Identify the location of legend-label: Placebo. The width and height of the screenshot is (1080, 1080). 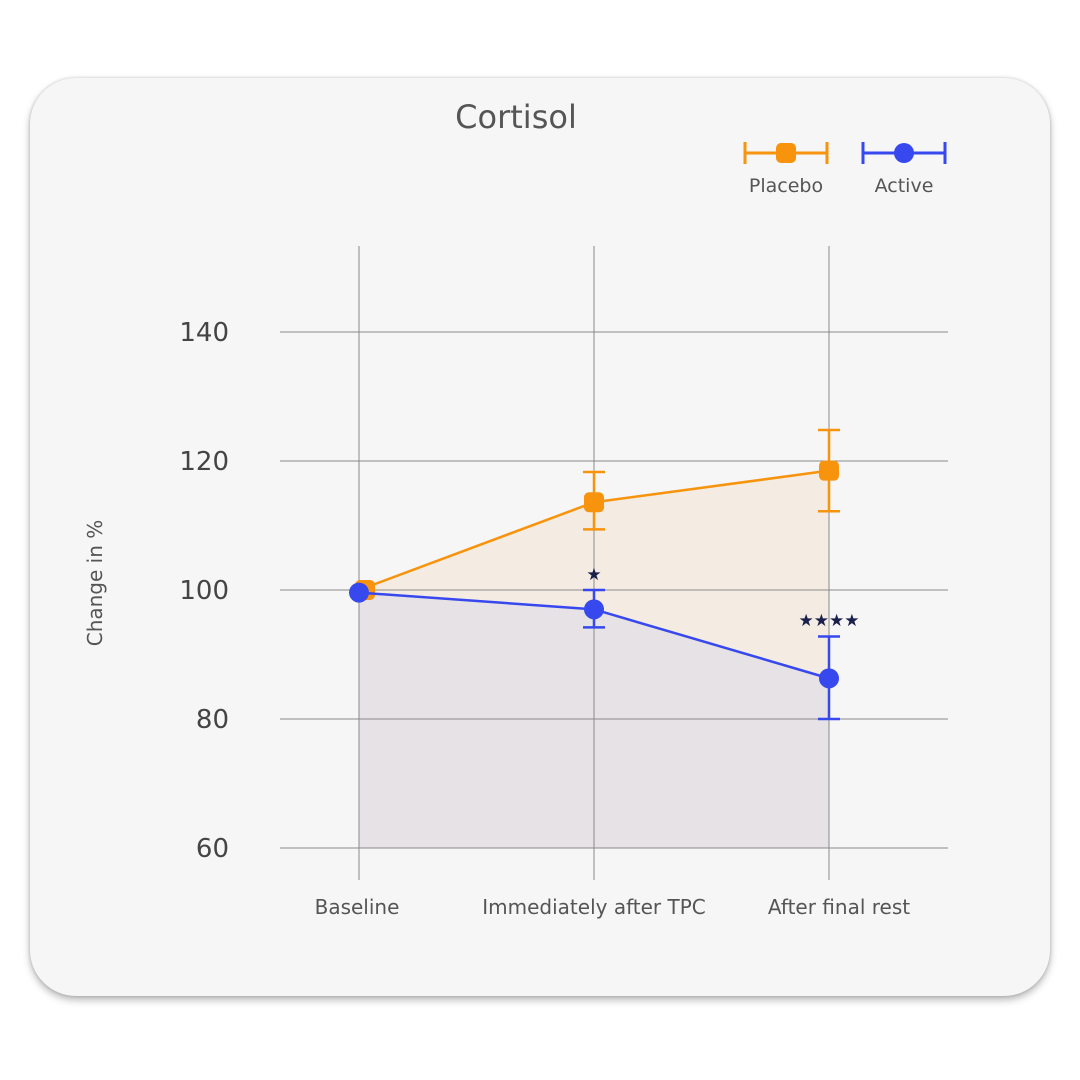
(786, 186).